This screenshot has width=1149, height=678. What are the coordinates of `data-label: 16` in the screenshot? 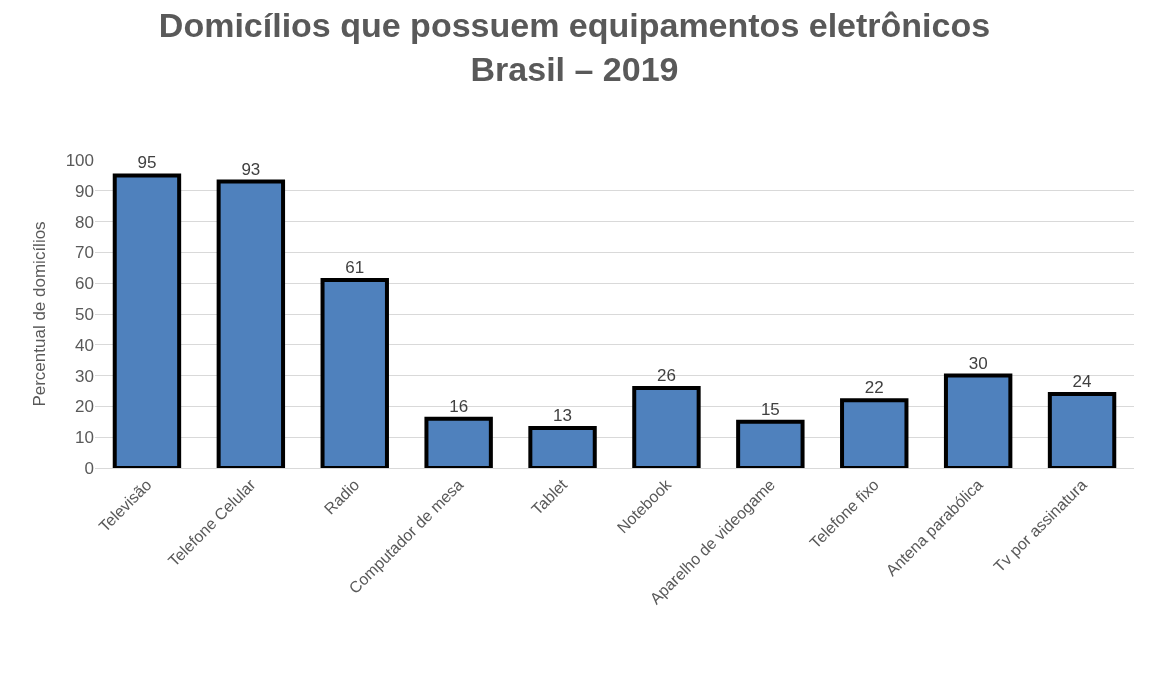 It's located at (459, 406).